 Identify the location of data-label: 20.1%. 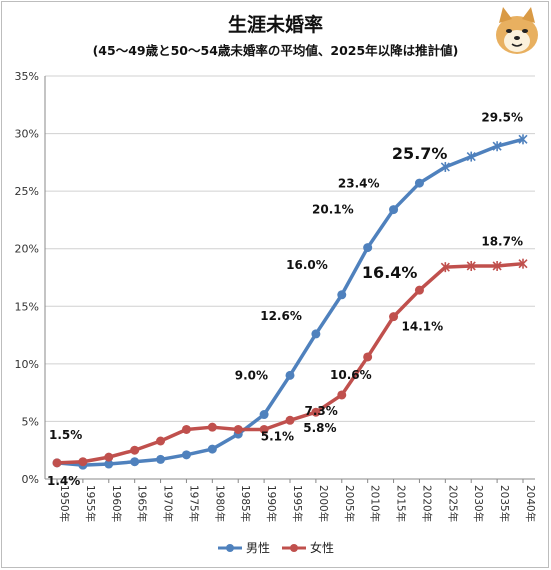
(333, 210).